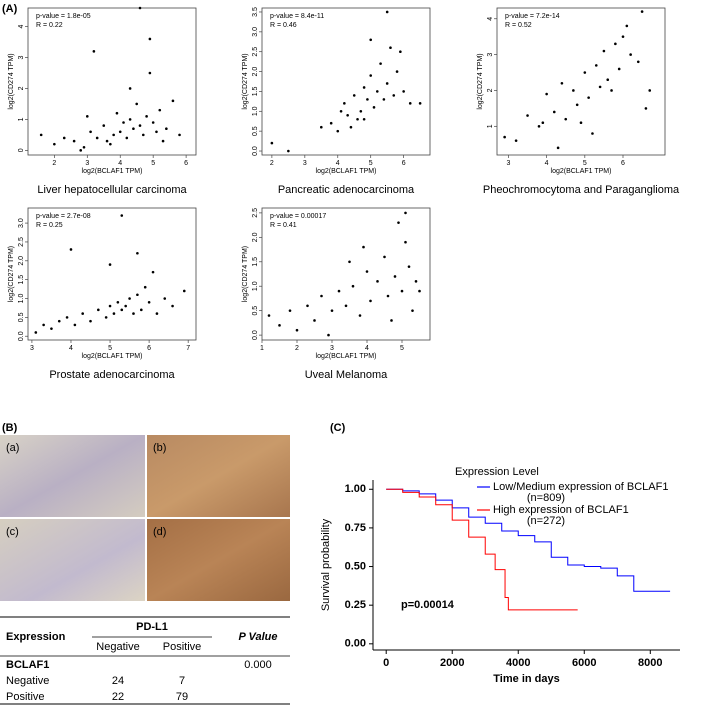 Image resolution: width=709 pixels, height=705 pixels. Describe the element at coordinates (355, 605) in the screenshot. I see `y-tick-label: 0.25` at that location.